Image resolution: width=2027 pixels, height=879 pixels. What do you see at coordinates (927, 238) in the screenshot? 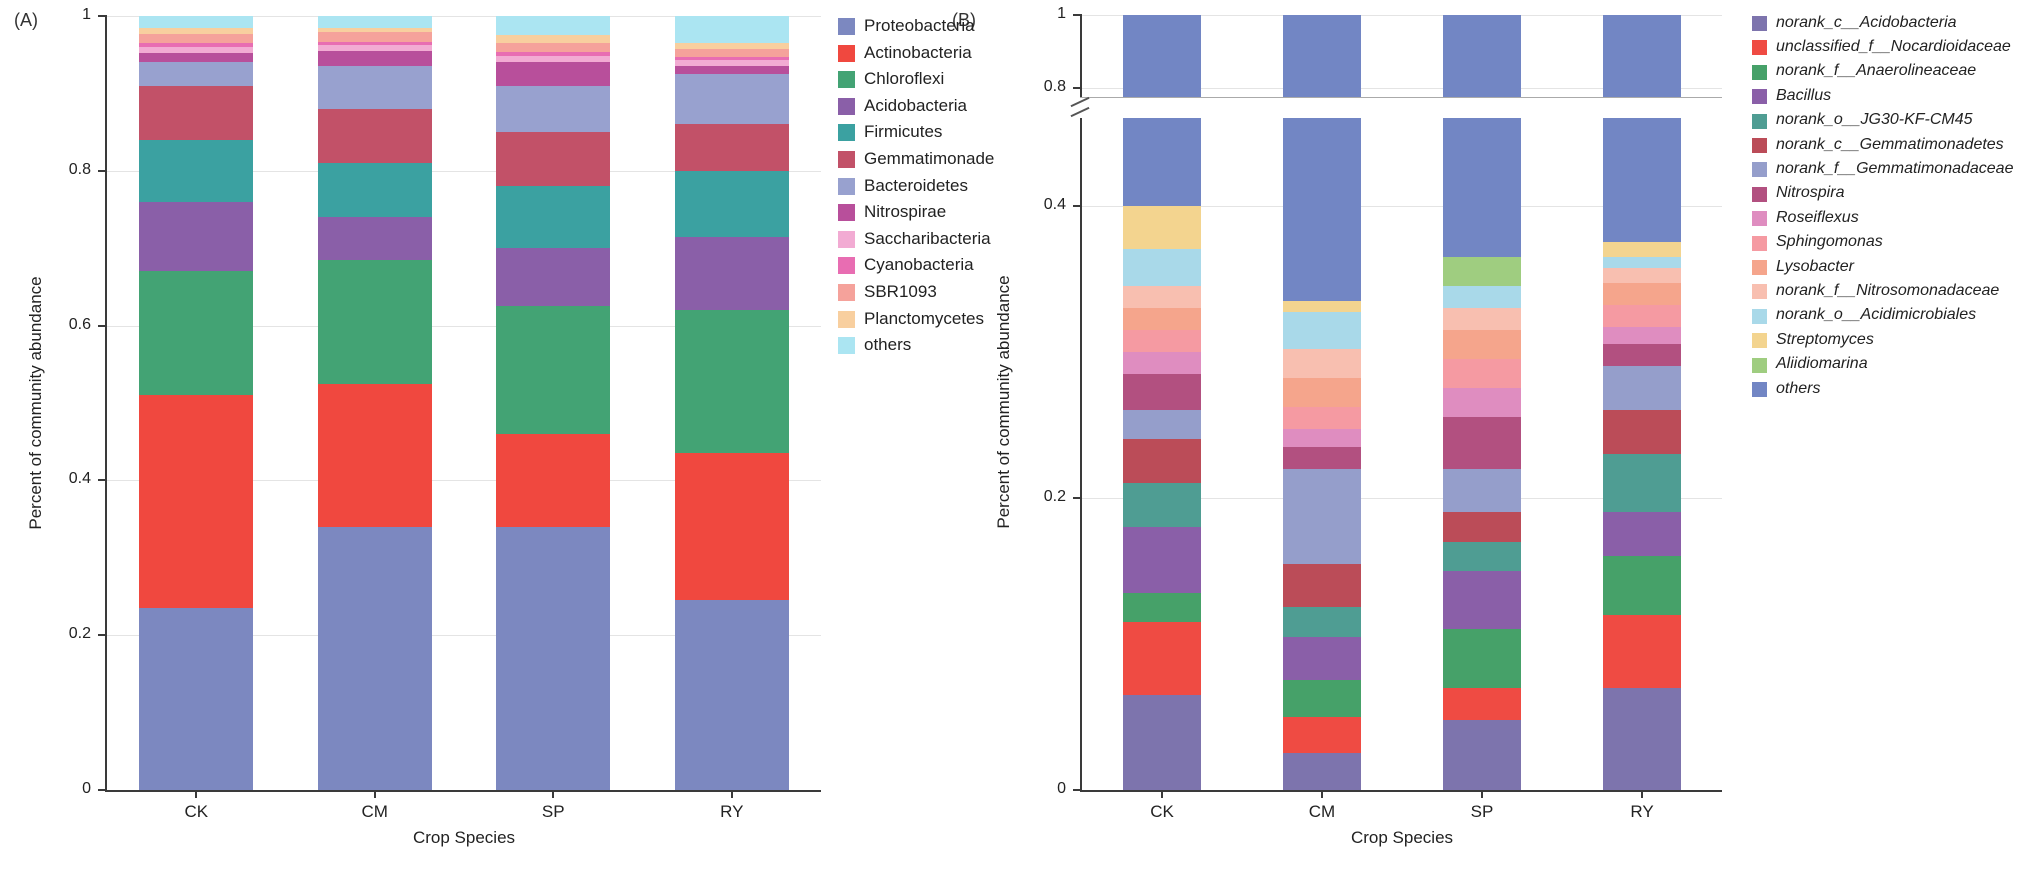
I see `legend-label: Saccharibacteria` at bounding box center [927, 238].